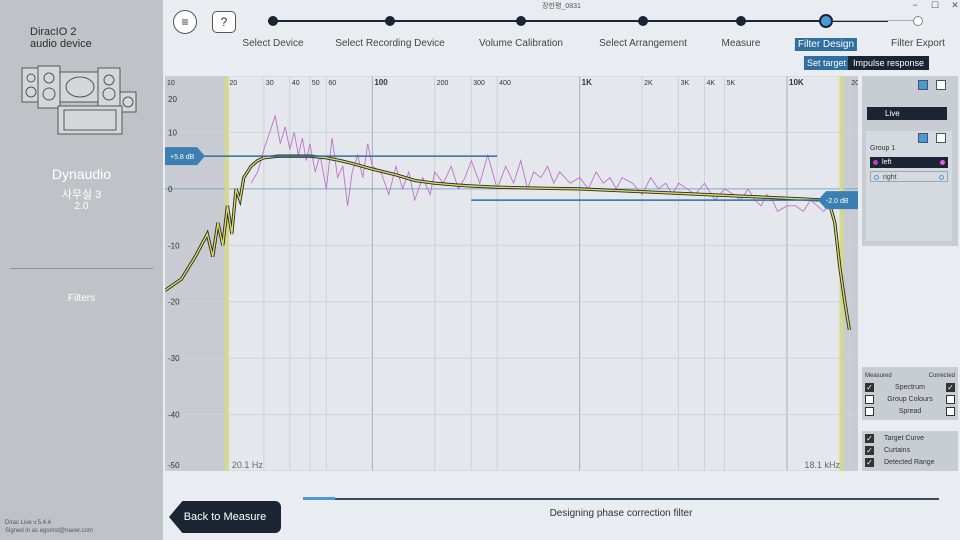 This screenshot has width=960, height=540. What do you see at coordinates (872, 20) in the screenshot?
I see `wizard-progress-line-remaining` at bounding box center [872, 20].